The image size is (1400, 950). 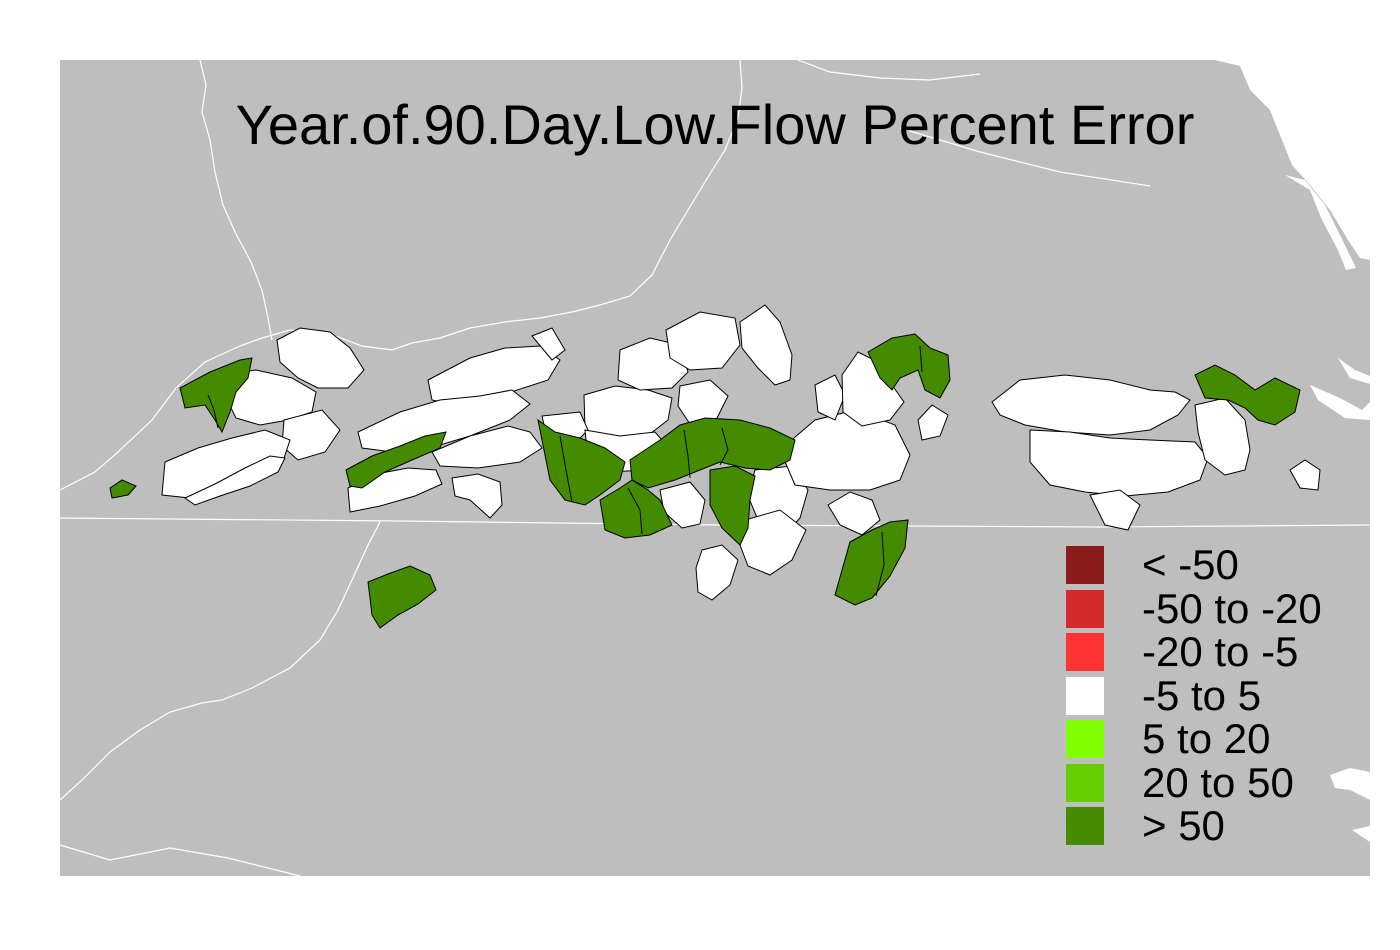 I want to click on water-features, so click(x=1292, y=451).